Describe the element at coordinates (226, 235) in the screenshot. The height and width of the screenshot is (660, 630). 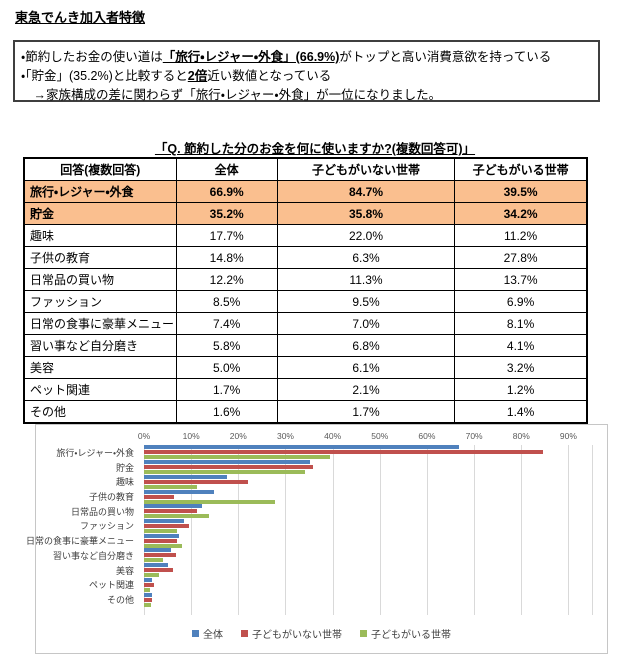
I see `row-value: 17.7%` at that location.